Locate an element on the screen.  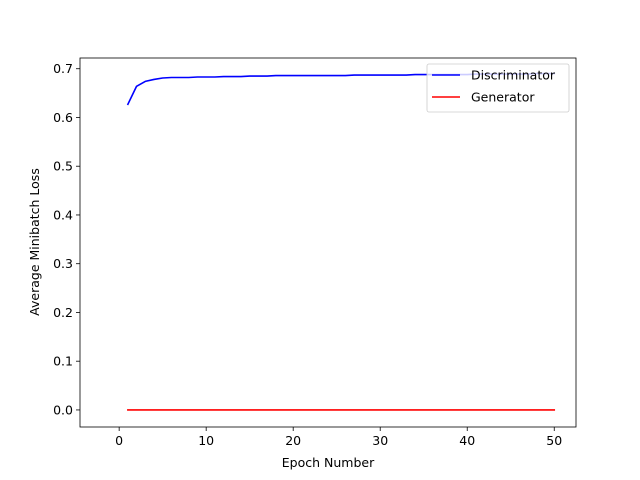
y-tick-label: 0.0 is located at coordinates (63, 409).